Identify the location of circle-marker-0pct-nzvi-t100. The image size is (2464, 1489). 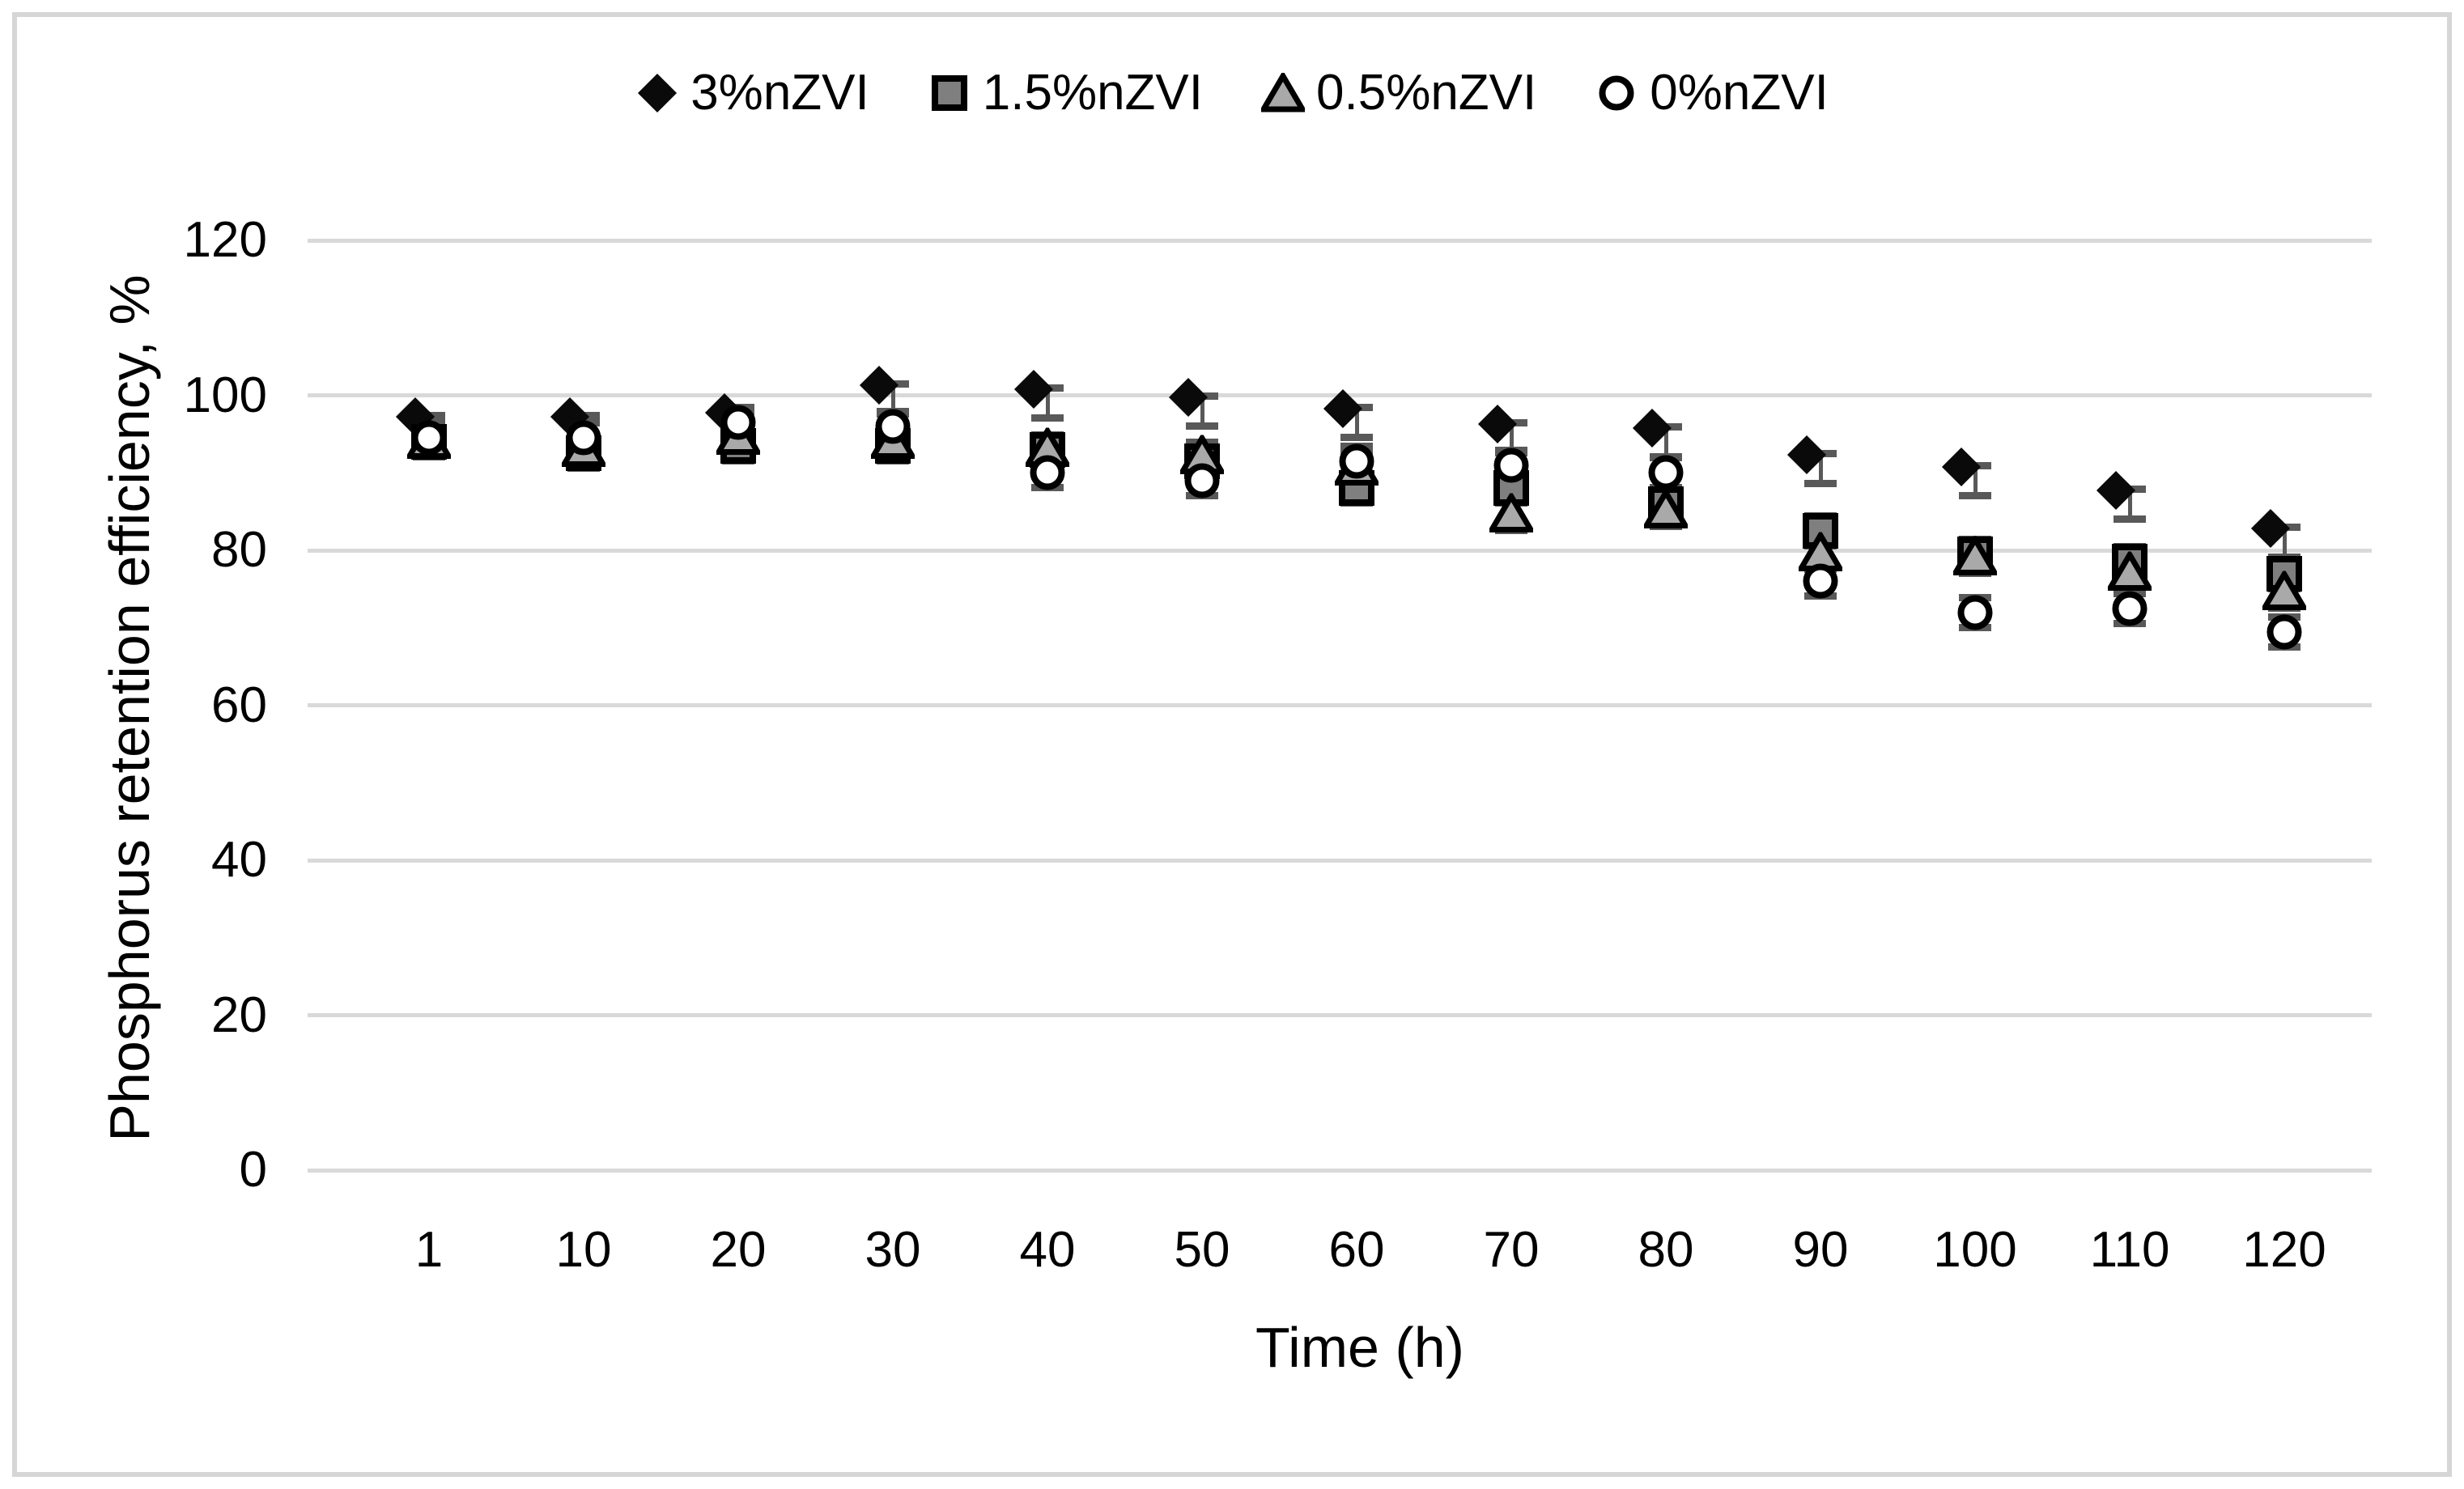
(1975, 612).